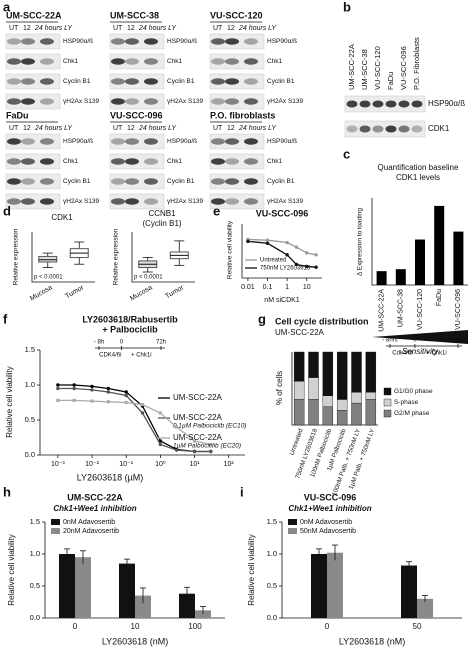  Describe the element at coordinates (175, 161) in the screenshot. I see `marker-label: Chk1` at that location.